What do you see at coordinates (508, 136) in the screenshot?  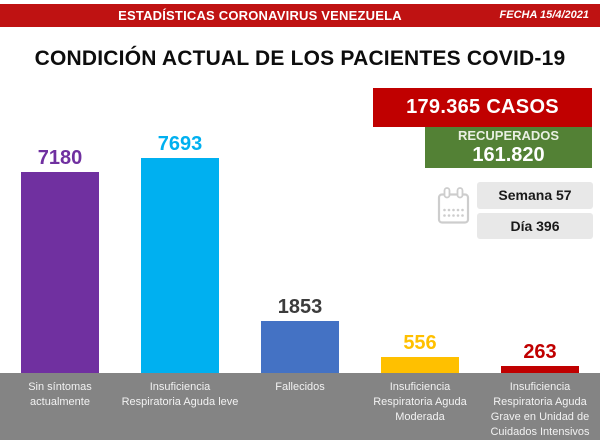 I see `recovered-label: RECUPERADOS` at bounding box center [508, 136].